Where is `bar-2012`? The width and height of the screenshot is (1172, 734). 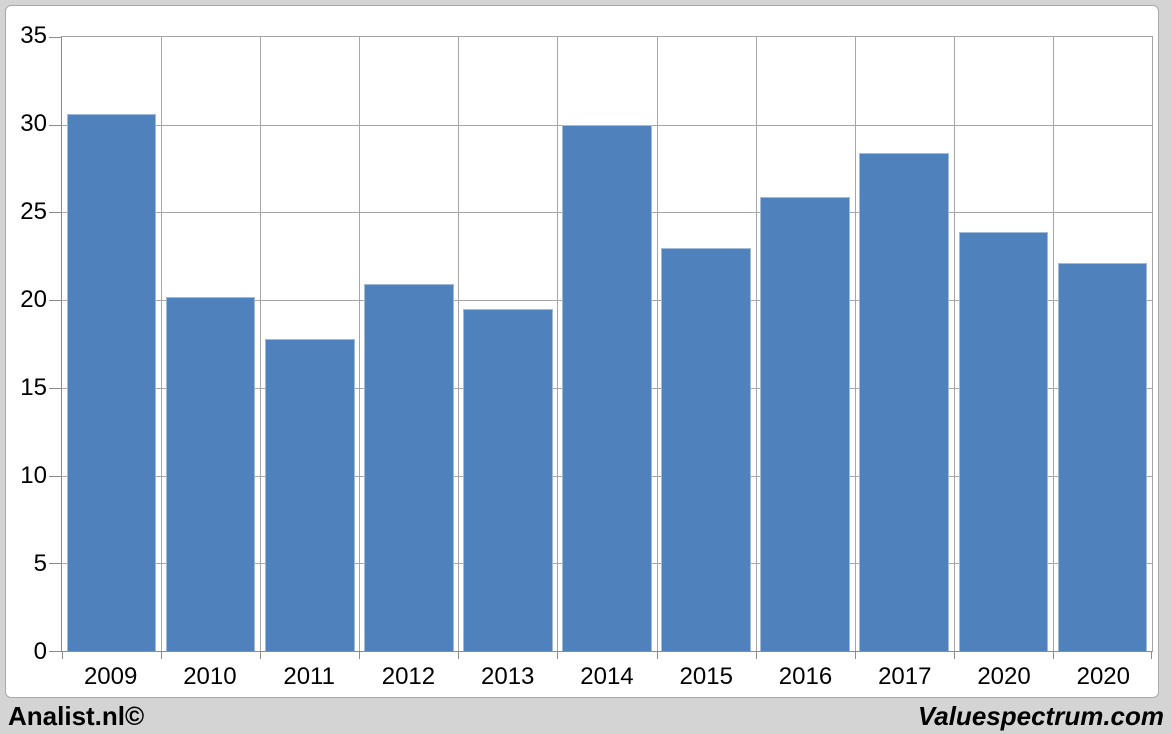 bar-2012 is located at coordinates (409, 467).